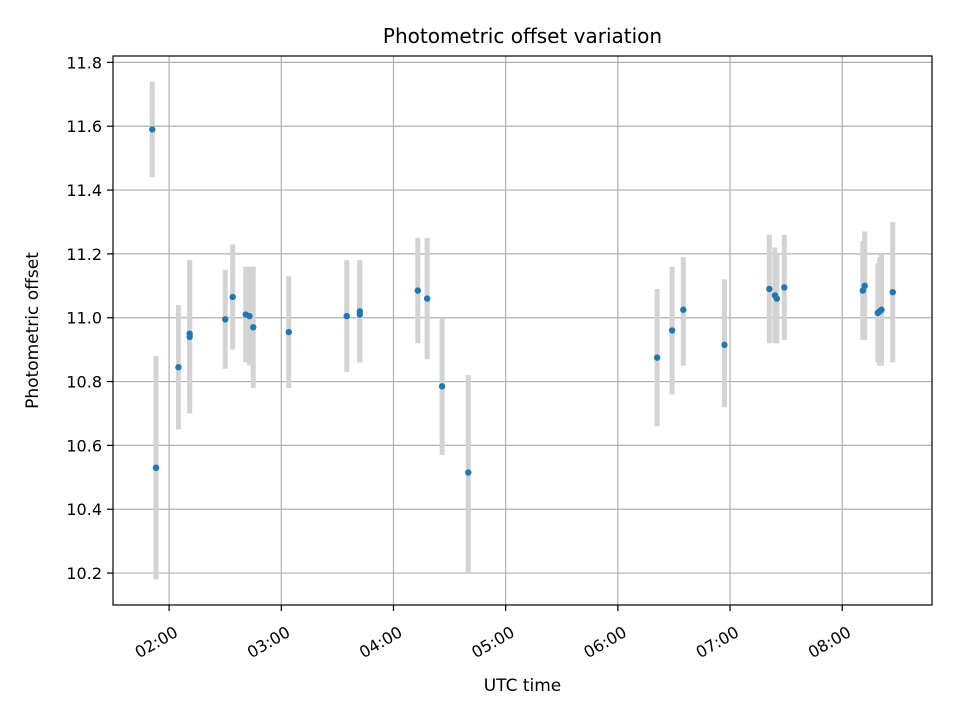 The image size is (960, 720). What do you see at coordinates (84, 382) in the screenshot?
I see `y-tick-label: 10.8` at bounding box center [84, 382].